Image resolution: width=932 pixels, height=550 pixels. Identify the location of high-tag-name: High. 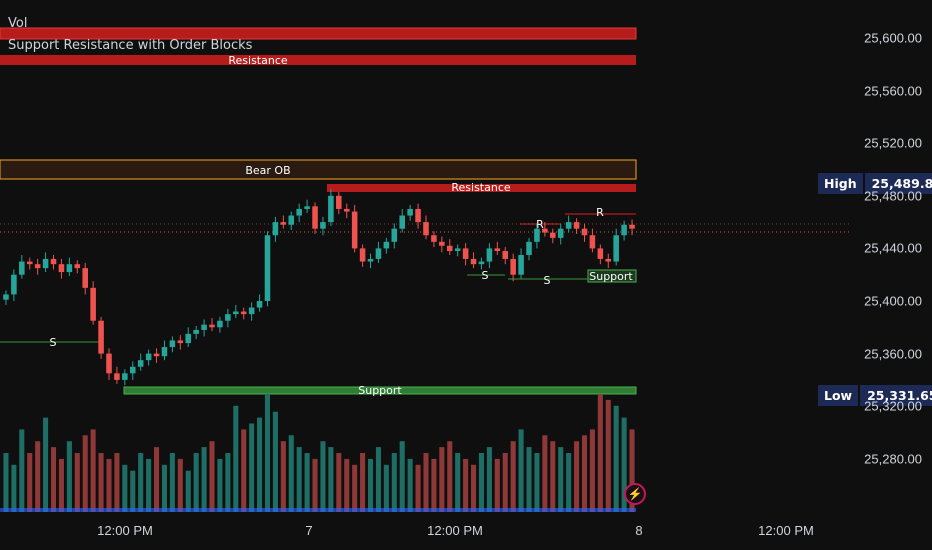
(840, 183).